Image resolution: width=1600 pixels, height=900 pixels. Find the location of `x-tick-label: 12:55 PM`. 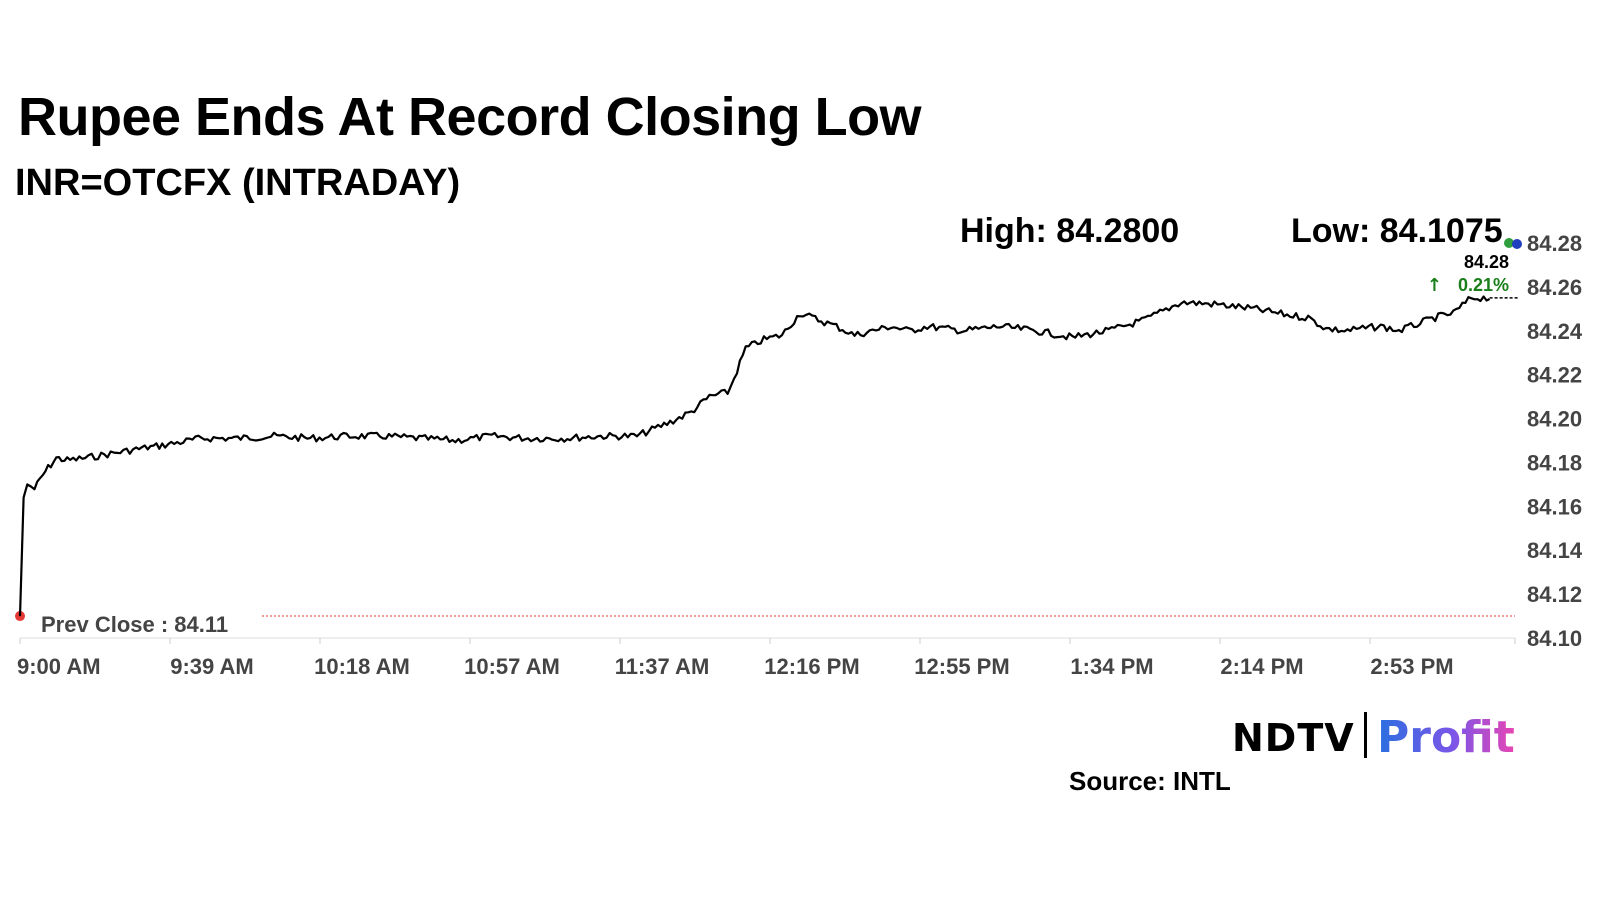

x-tick-label: 12:55 PM is located at coordinates (961, 666).